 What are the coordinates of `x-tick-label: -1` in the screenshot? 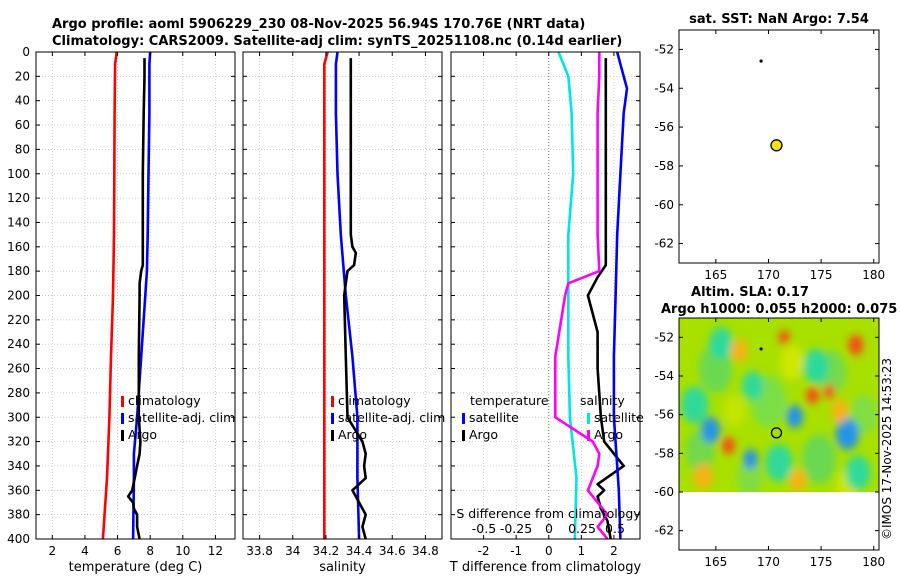 It's located at (516, 551).